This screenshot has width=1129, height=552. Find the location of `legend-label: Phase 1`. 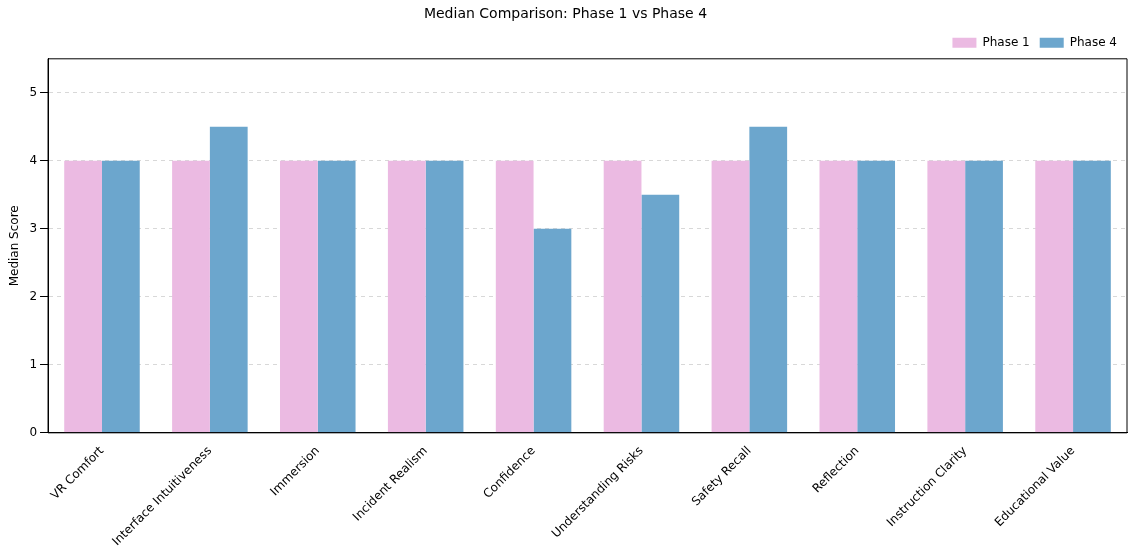

legend-label: Phase 1 is located at coordinates (1006, 41).